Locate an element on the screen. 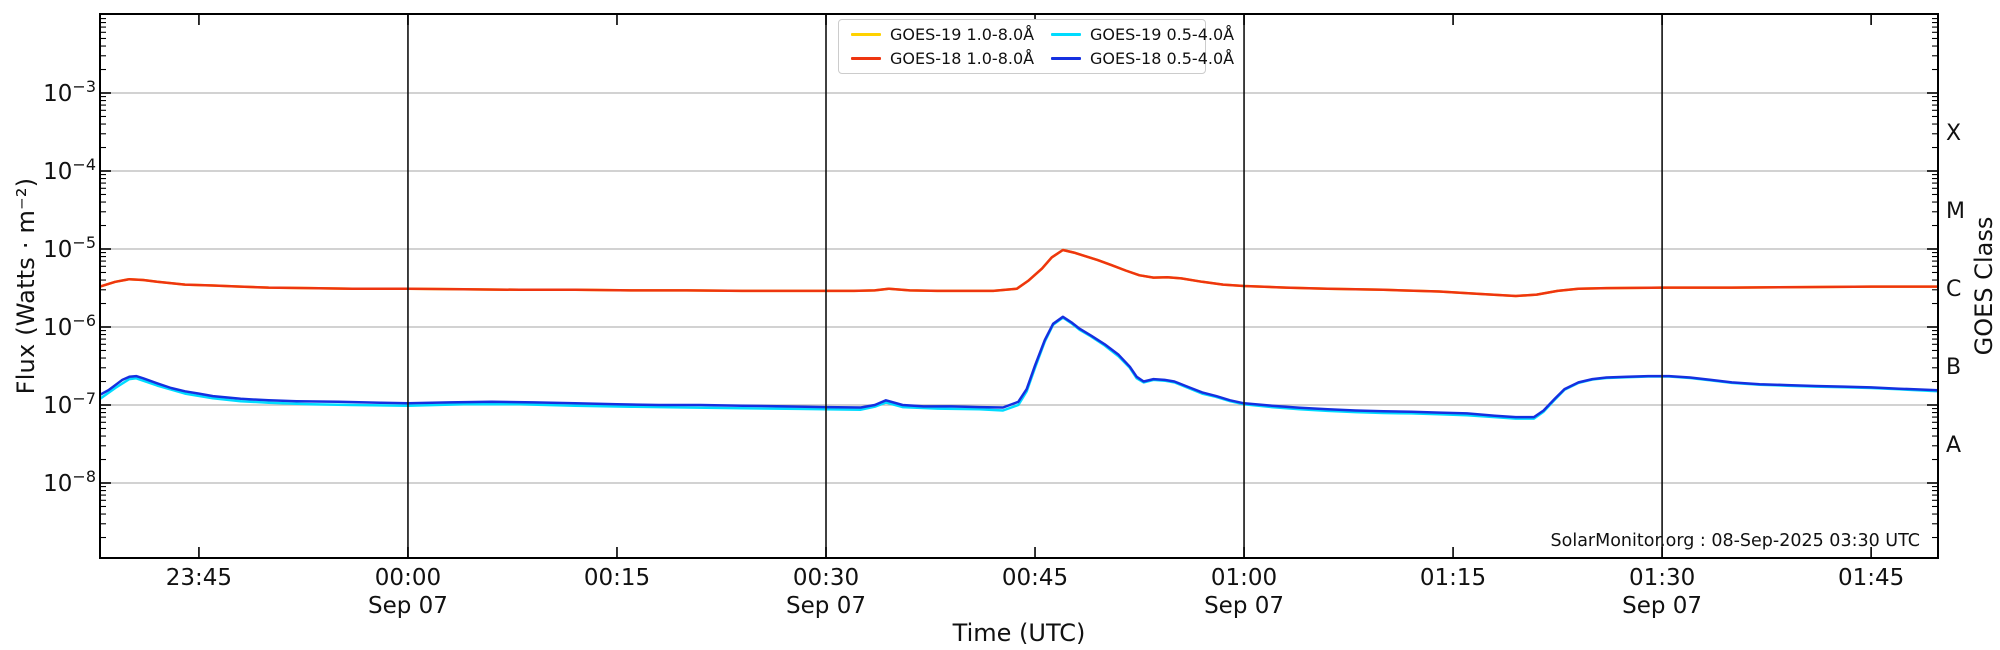  right-axis-title: GOES Class is located at coordinates (1984, 286).